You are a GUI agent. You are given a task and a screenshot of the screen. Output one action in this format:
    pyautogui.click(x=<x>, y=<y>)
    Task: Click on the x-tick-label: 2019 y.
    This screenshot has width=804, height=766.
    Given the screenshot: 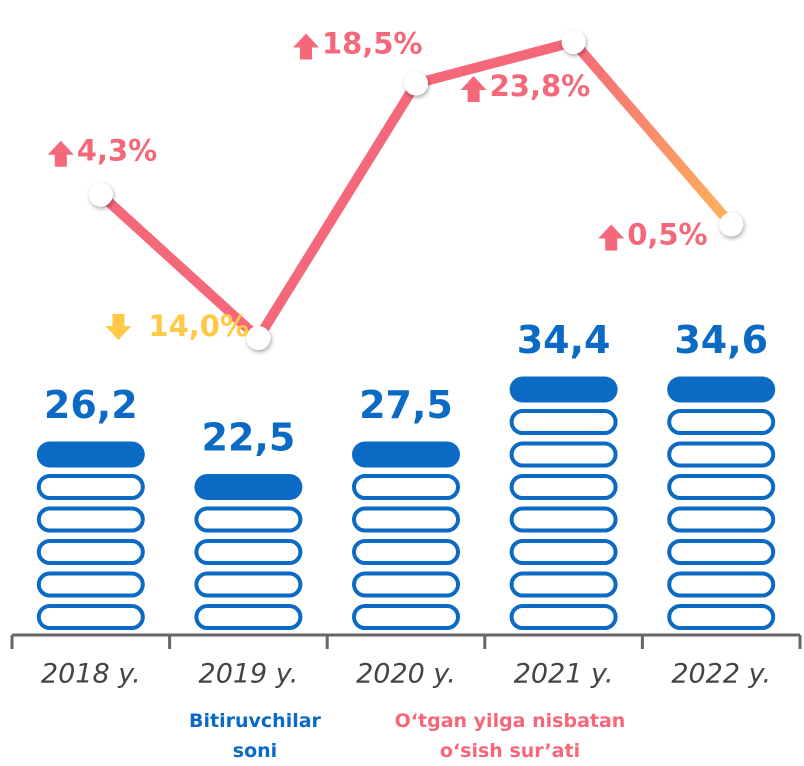 What is the action you would take?
    pyautogui.click(x=249, y=674)
    